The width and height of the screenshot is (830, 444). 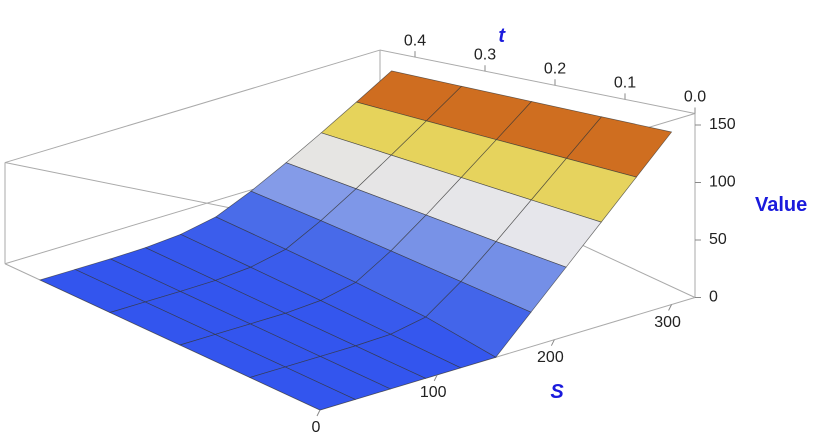 I want to click on x-tick-label: 0, so click(x=316, y=427).